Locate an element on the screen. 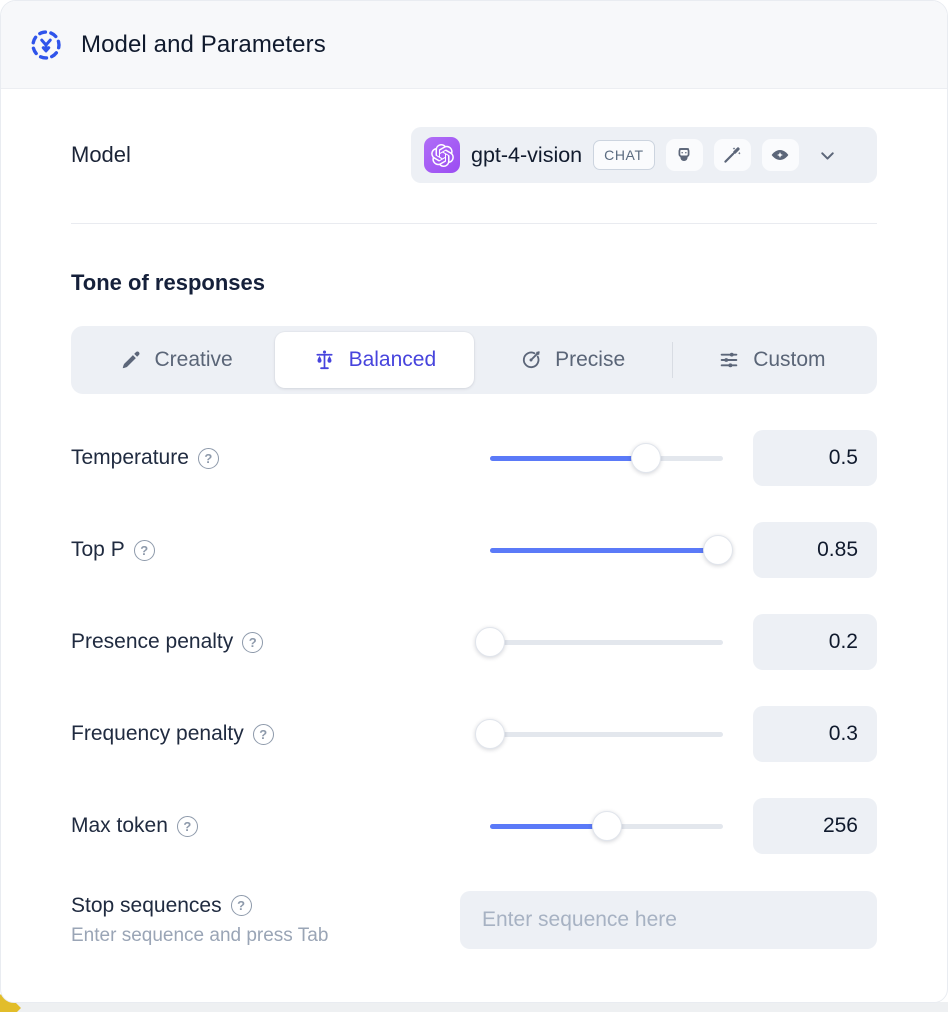 This screenshot has width=948, height=1012. tab-label: Creative is located at coordinates (193, 359).